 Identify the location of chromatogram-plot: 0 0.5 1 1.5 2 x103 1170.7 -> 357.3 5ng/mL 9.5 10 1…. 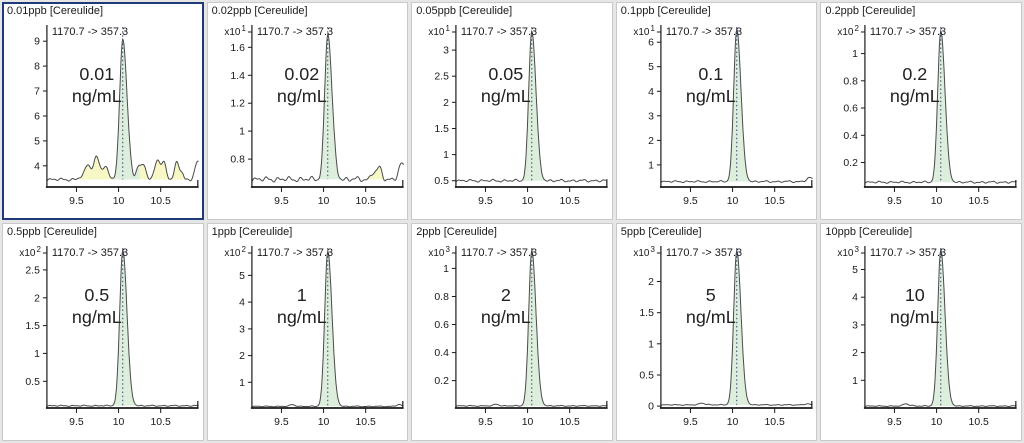
(723, 336).